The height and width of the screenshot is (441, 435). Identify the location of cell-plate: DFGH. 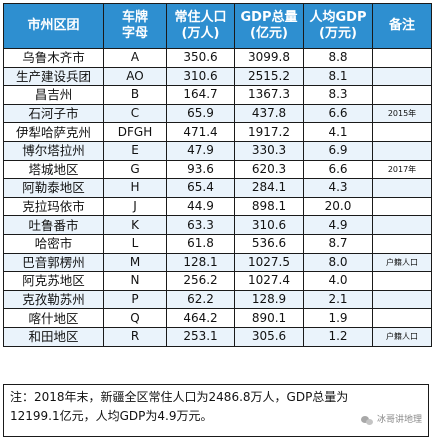
(135, 132).